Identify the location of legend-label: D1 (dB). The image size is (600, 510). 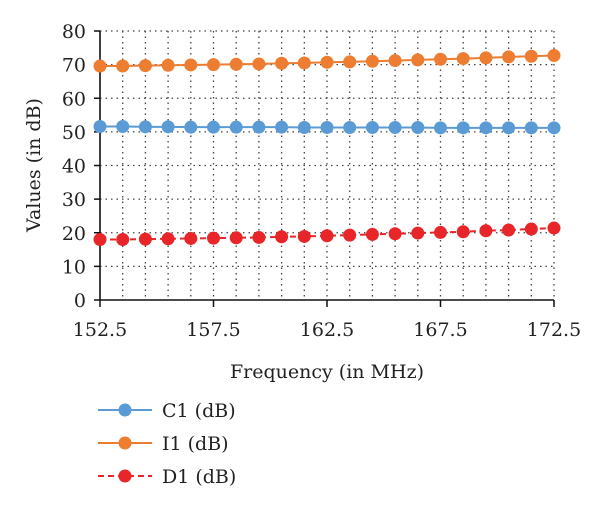
(199, 477).